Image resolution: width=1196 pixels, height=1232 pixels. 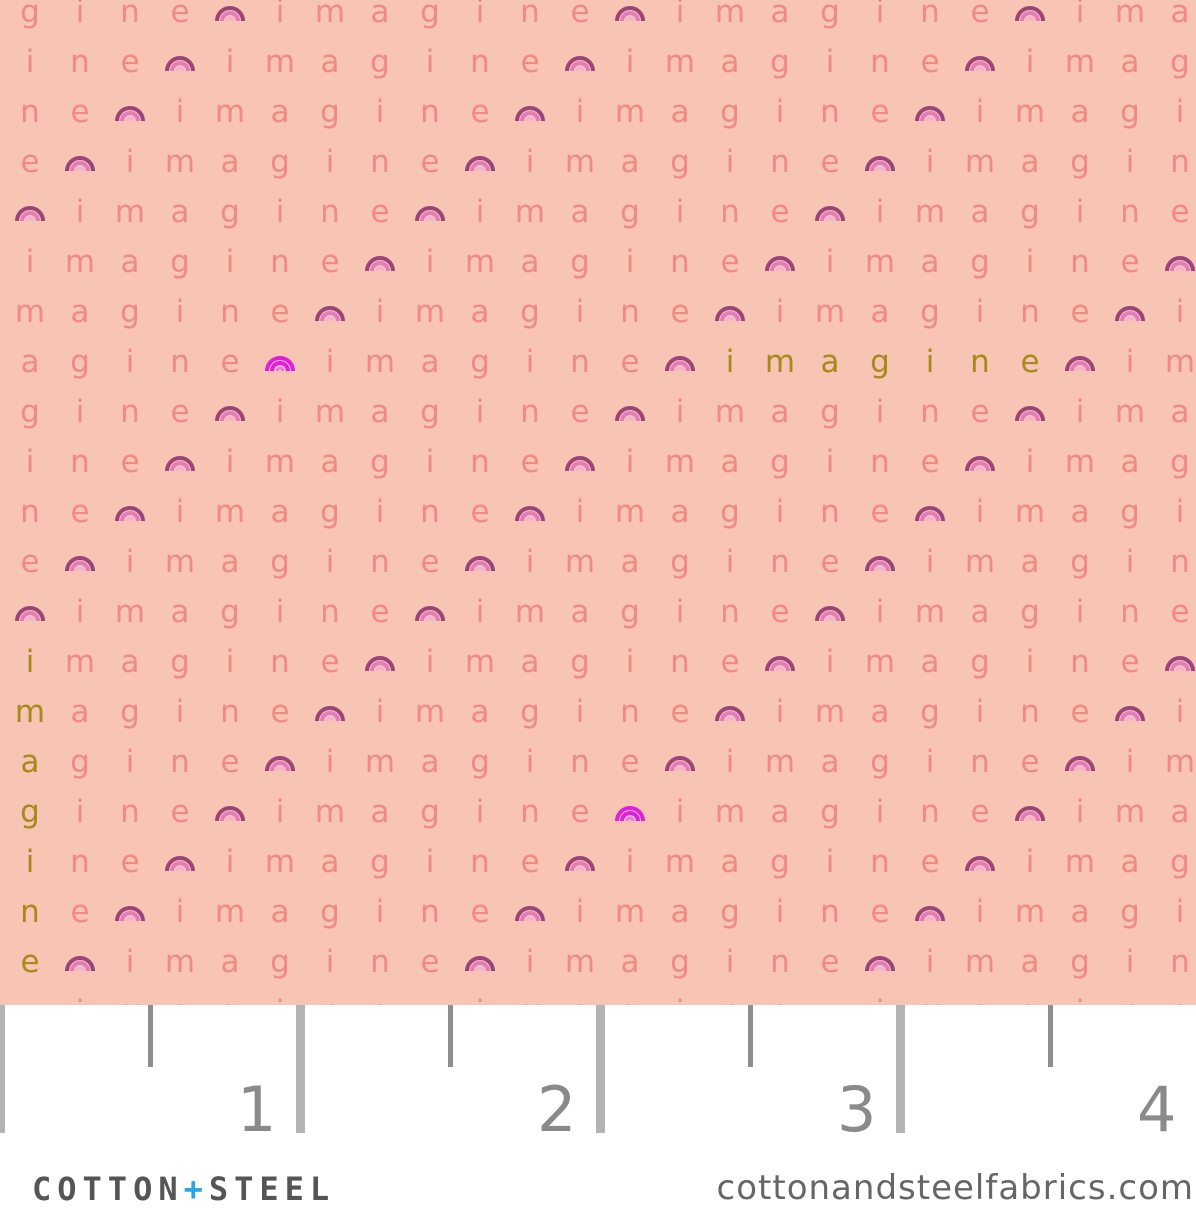 What do you see at coordinates (600, 1069) in the screenshot?
I see `ruler-tick-major` at bounding box center [600, 1069].